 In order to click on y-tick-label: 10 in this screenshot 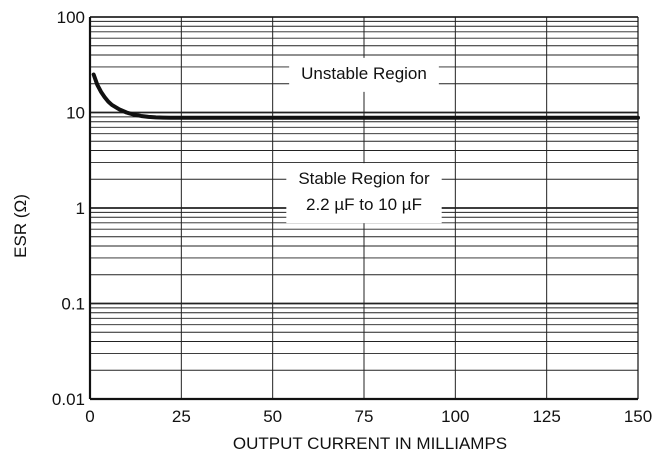, I will do `click(75, 113)`.